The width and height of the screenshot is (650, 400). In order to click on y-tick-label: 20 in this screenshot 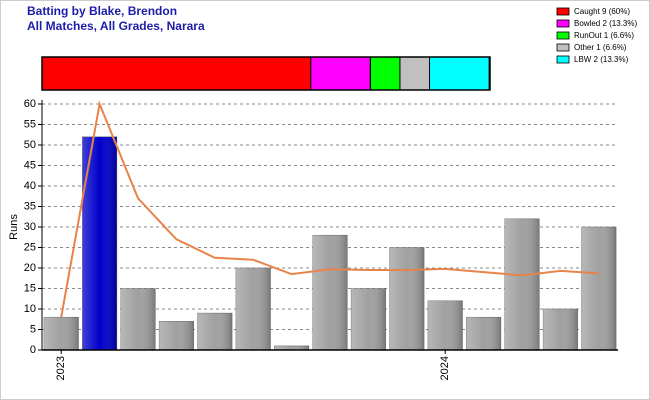, I will do `click(30, 268)`.